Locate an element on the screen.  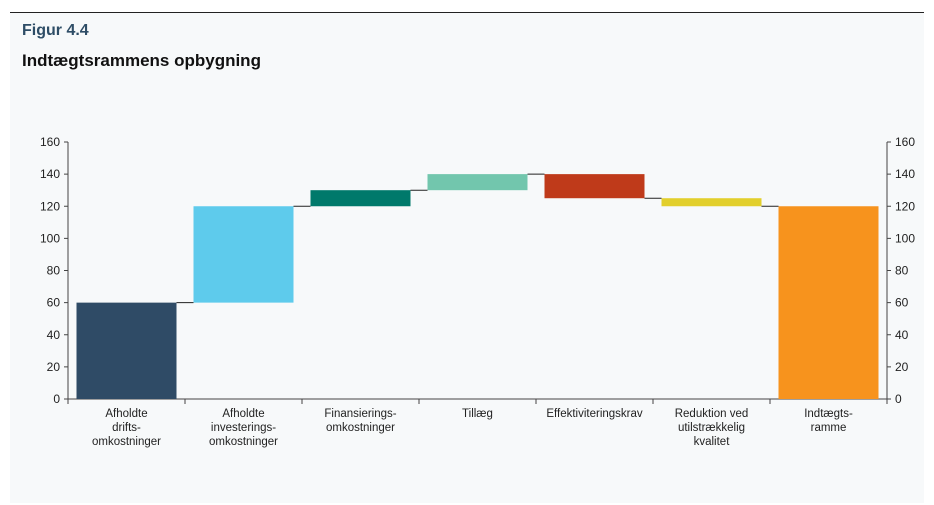
y-tick-label-right: 40 is located at coordinates (902, 335).